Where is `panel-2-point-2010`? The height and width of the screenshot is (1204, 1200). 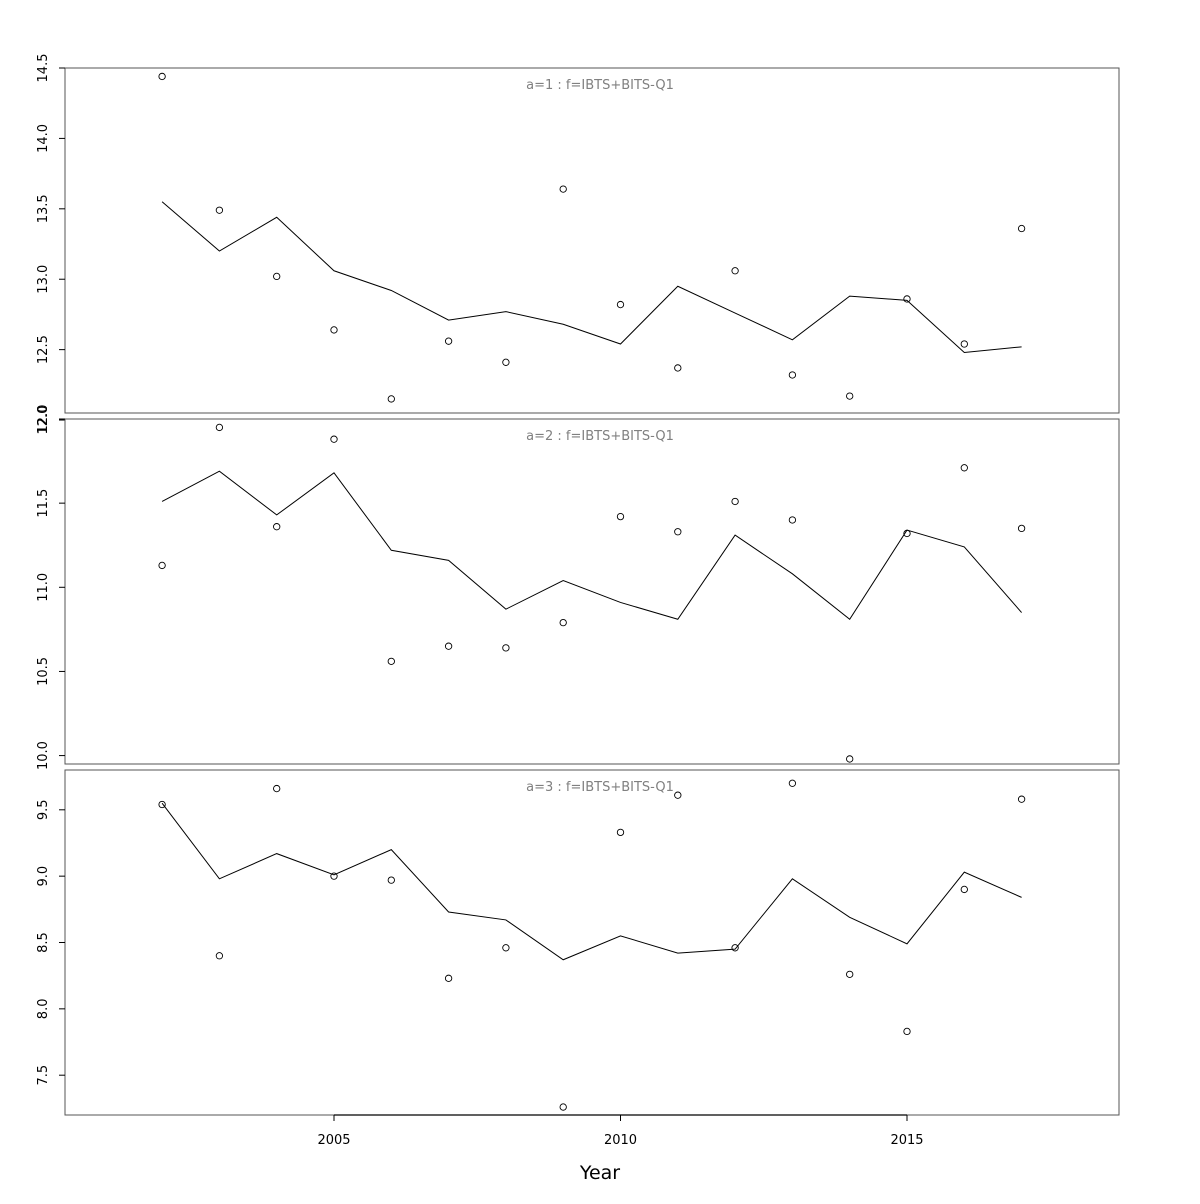
panel-2-point-2010 is located at coordinates (620, 516).